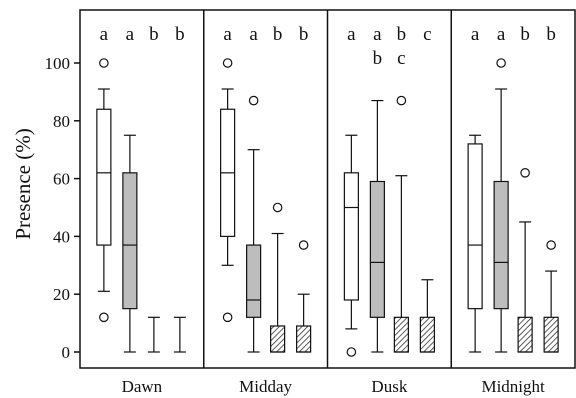  Describe the element at coordinates (142, 386) in the screenshot. I see `x-tick-label: Dawn` at that location.